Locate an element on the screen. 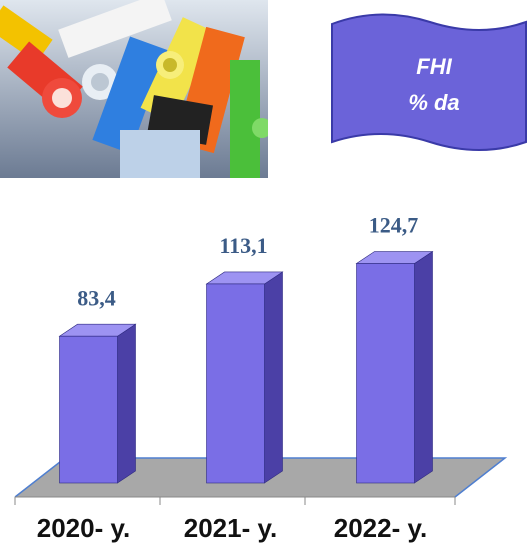 This screenshot has width=530, height=552. x-tick-label: 2021- y. is located at coordinates (230, 528).